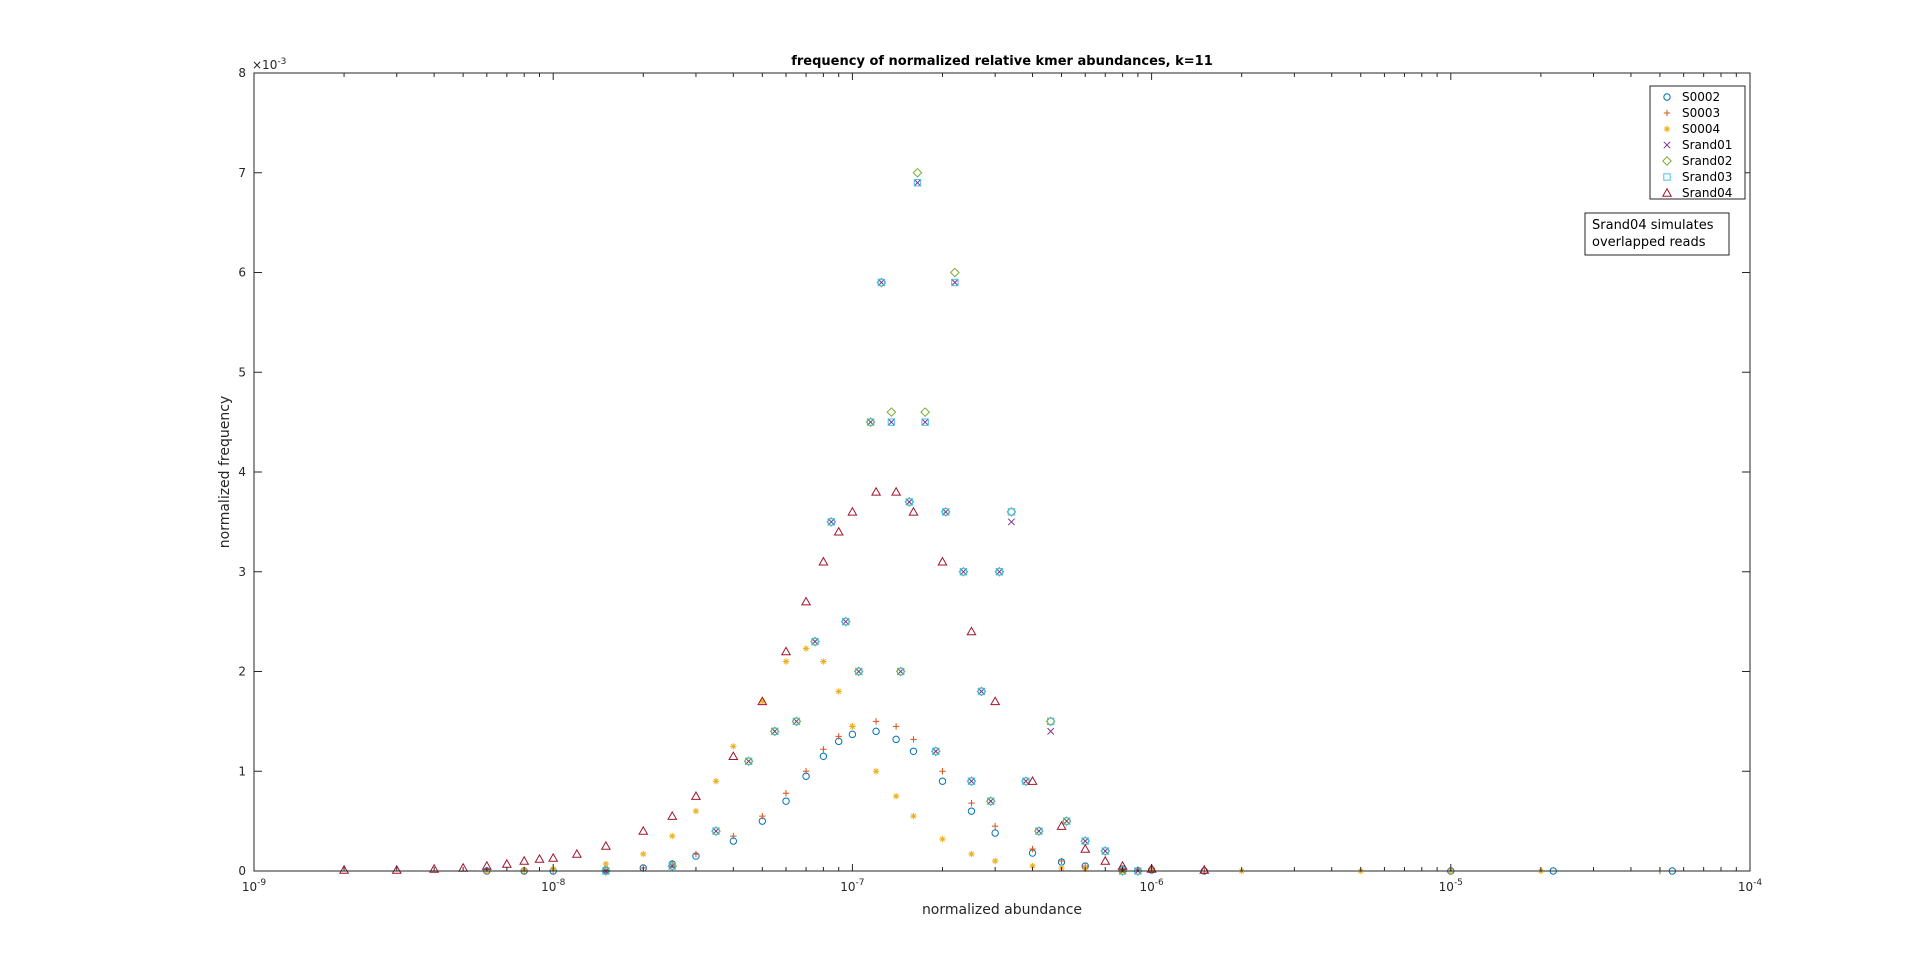 The image size is (1920, 973). I want to click on y-tick-label: 6, so click(242, 273).